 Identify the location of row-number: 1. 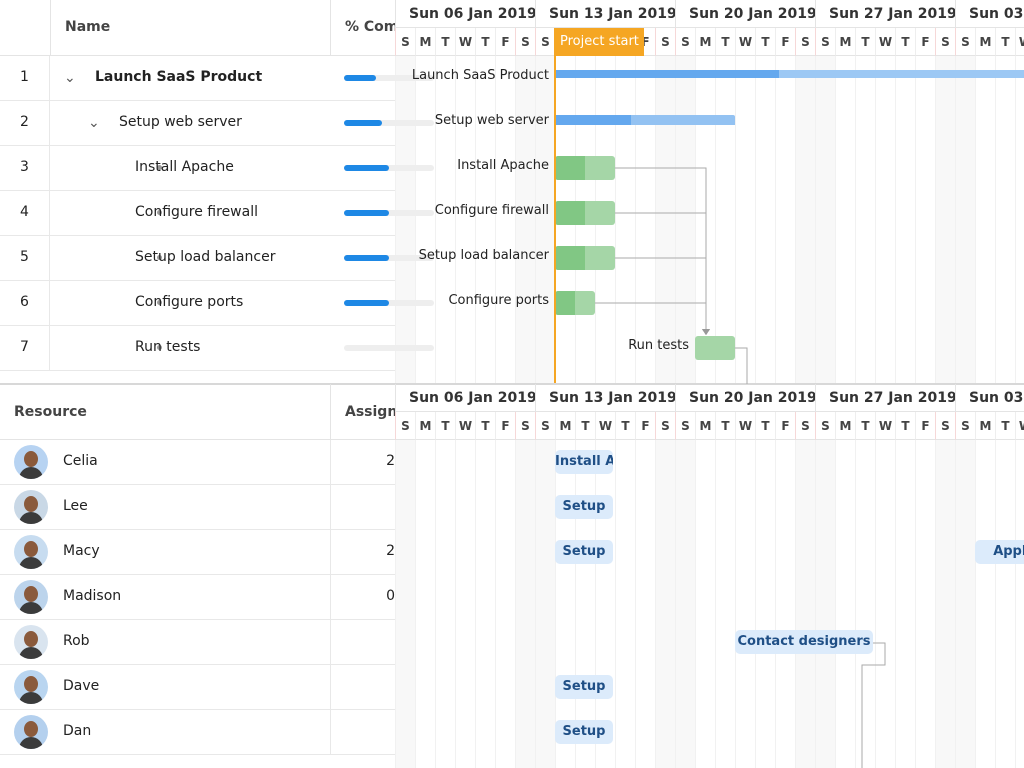
(25, 78).